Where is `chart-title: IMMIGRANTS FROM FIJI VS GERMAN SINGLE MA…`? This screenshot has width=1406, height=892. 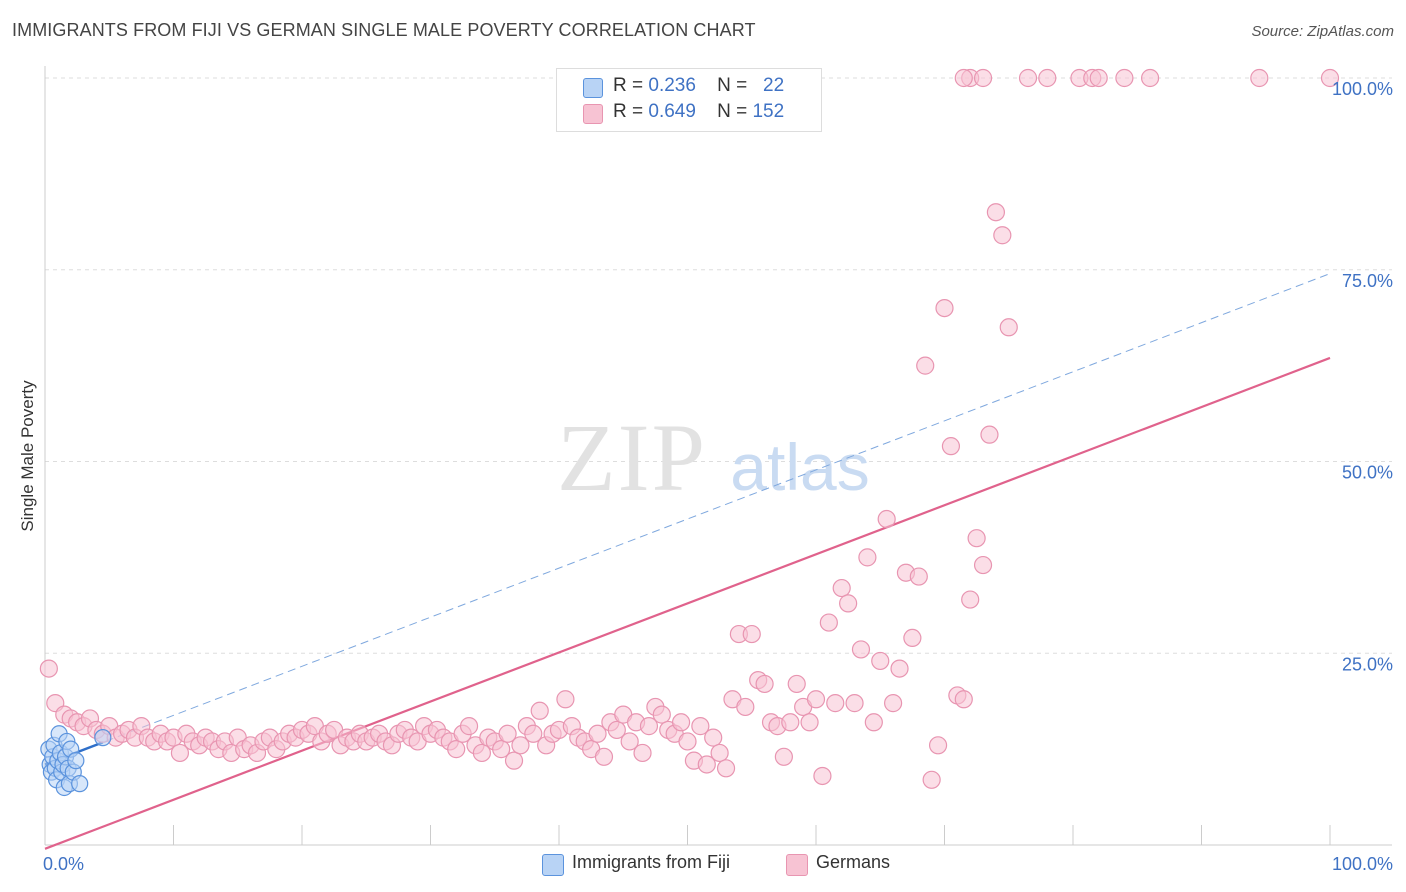
chart-title: IMMIGRANTS FROM FIJI VS GERMAN SINGLE MA… is located at coordinates (384, 30).